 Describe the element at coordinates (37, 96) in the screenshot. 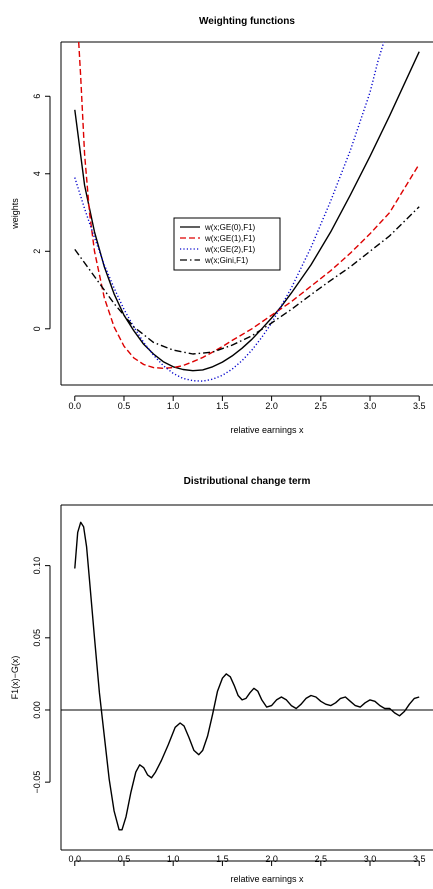

I see `y-tick-label: 6` at that location.